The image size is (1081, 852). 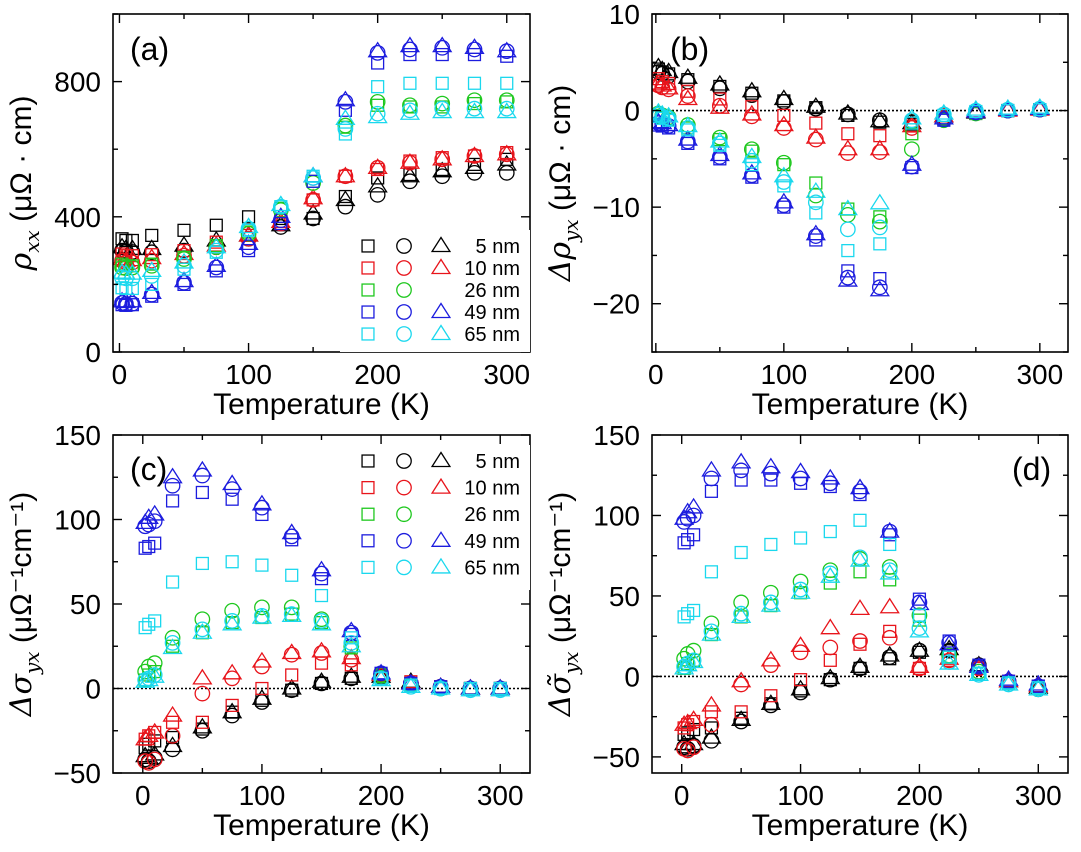 What do you see at coordinates (24, 184) in the screenshot?
I see `y-axis-label: ρxx (μΩ · cm)` at bounding box center [24, 184].